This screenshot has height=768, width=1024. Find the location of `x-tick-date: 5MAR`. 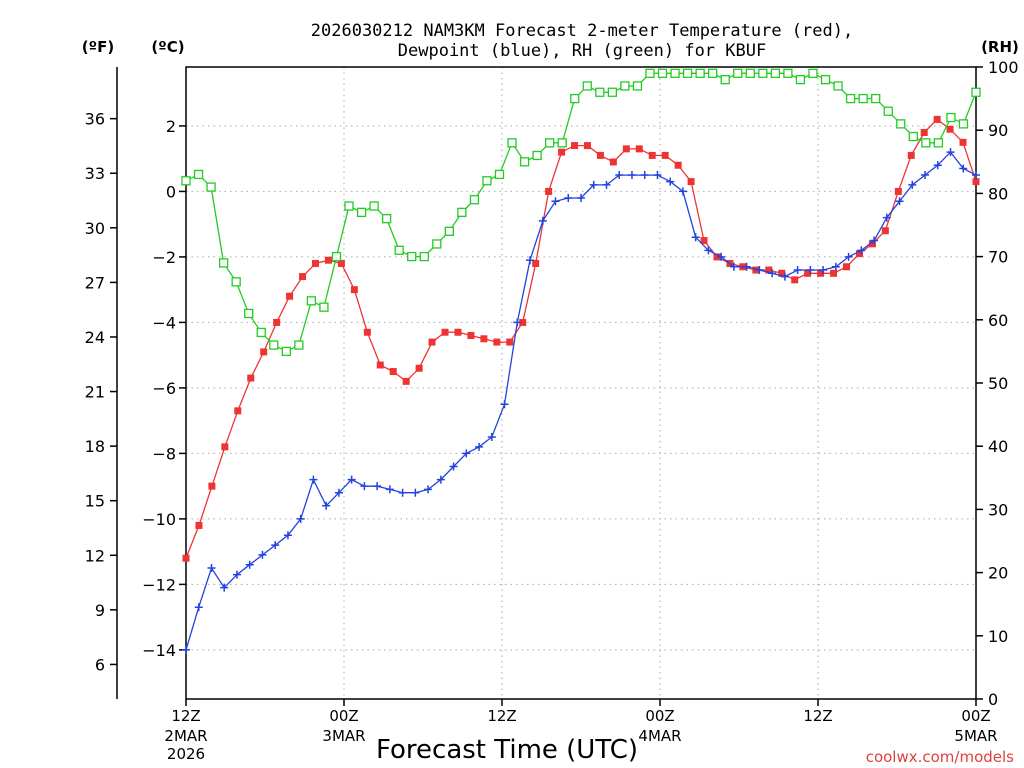

x-tick-date: 5MAR is located at coordinates (975, 736).